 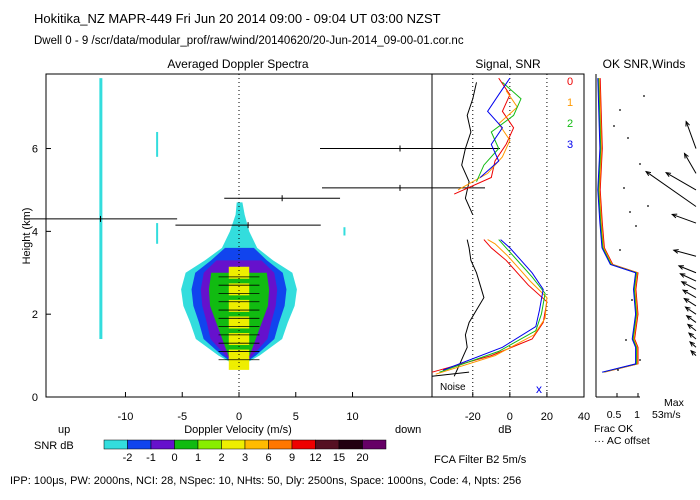 I want to click on frac-tick-1: 1, so click(x=637, y=415).